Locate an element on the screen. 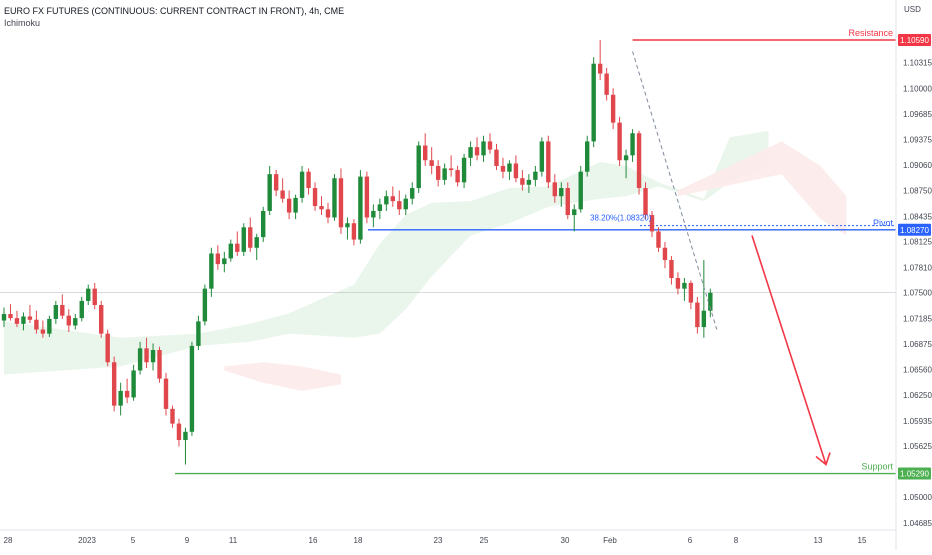 The height and width of the screenshot is (555, 932). x-tick-label: Feb is located at coordinates (610, 540).